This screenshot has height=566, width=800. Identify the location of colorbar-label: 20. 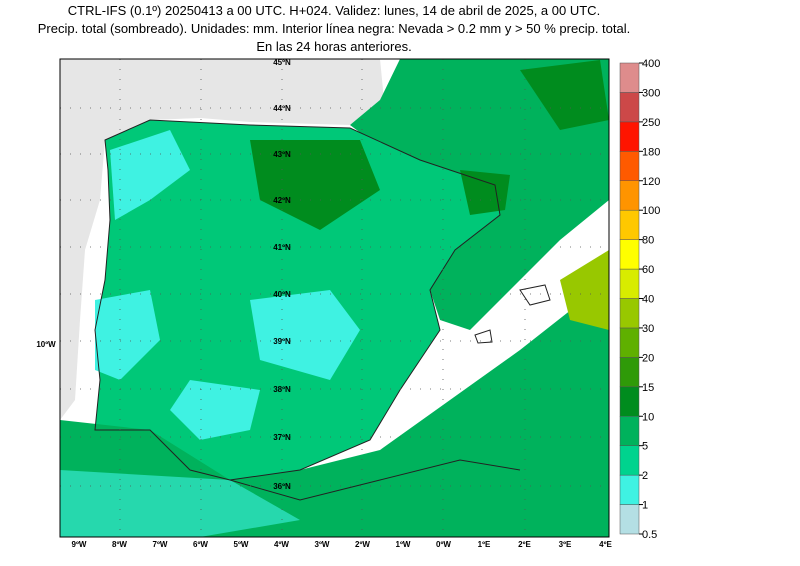
(648, 358).